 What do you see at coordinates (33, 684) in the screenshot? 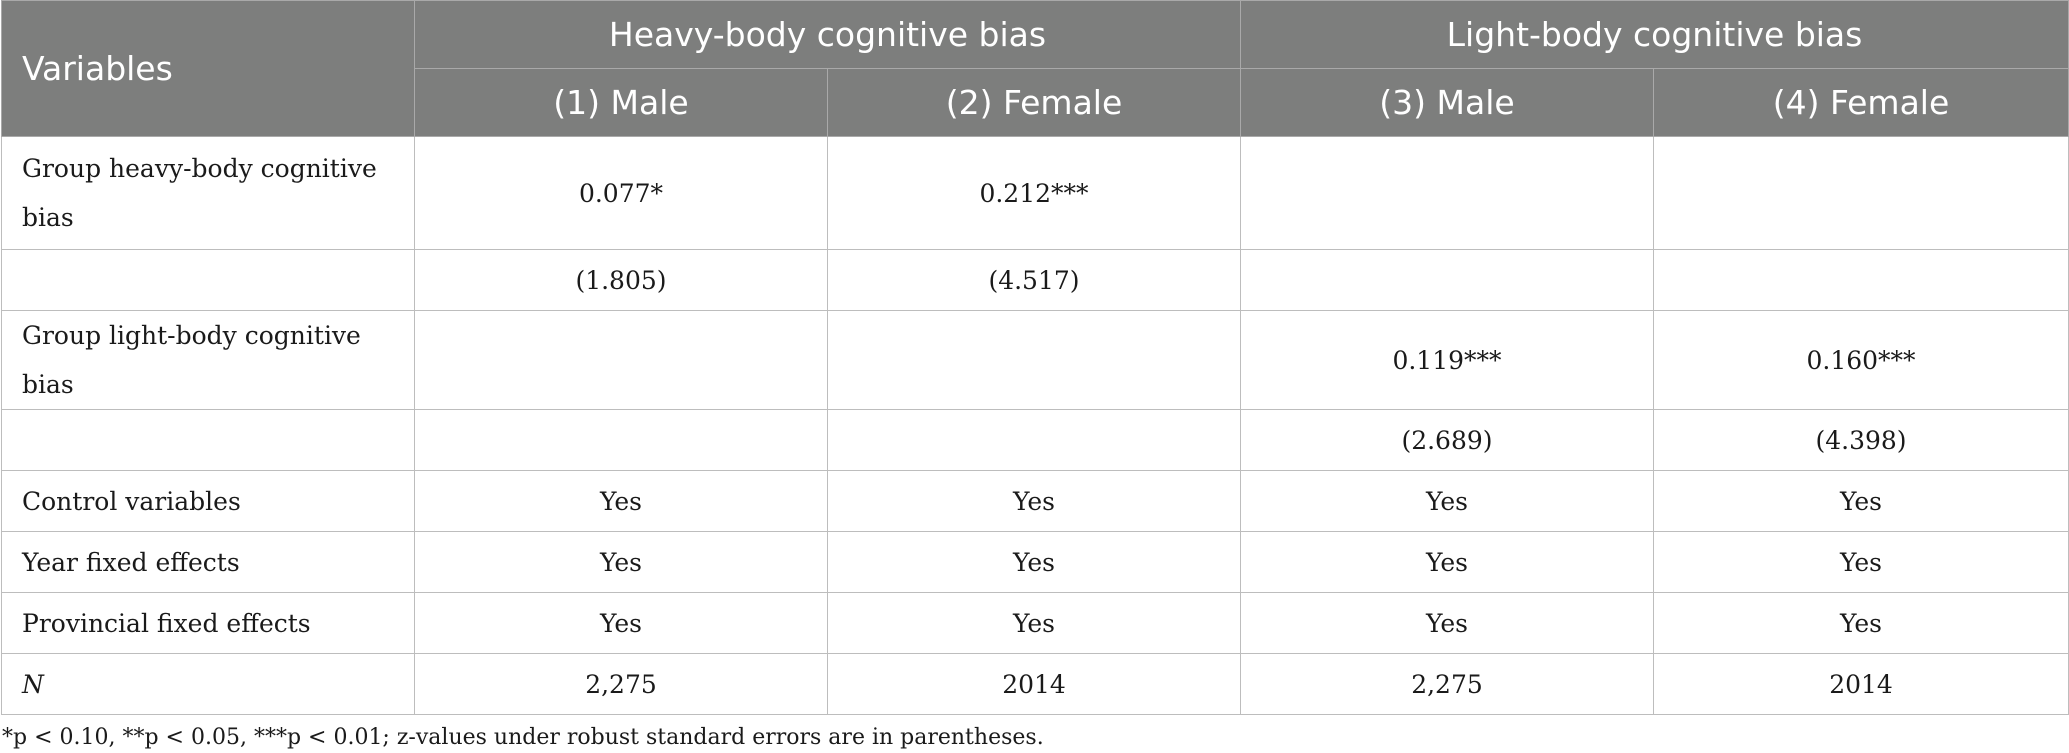
I see `n-label: N` at bounding box center [33, 684].